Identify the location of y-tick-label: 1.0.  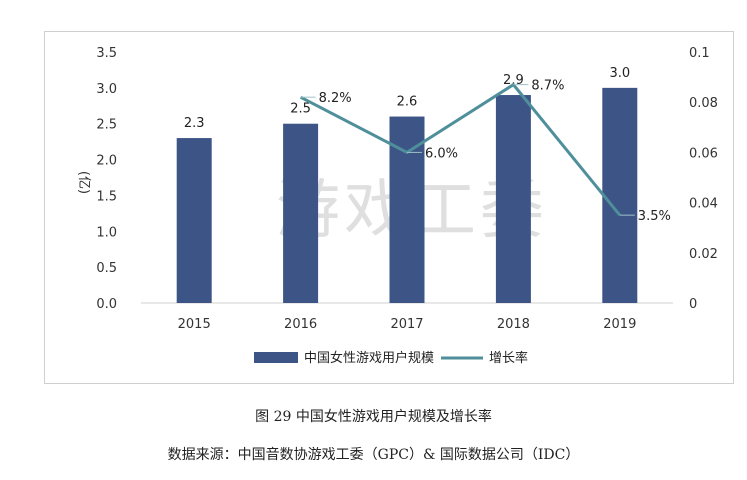
(106, 232).